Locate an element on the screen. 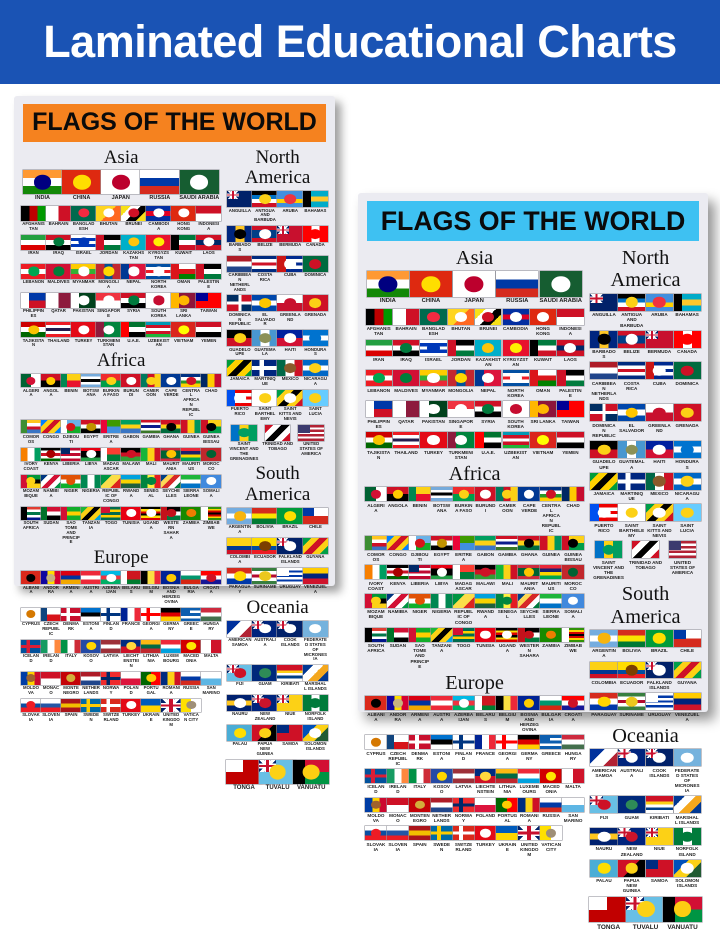  flag-label: HONDURAS is located at coordinates (315, 351).